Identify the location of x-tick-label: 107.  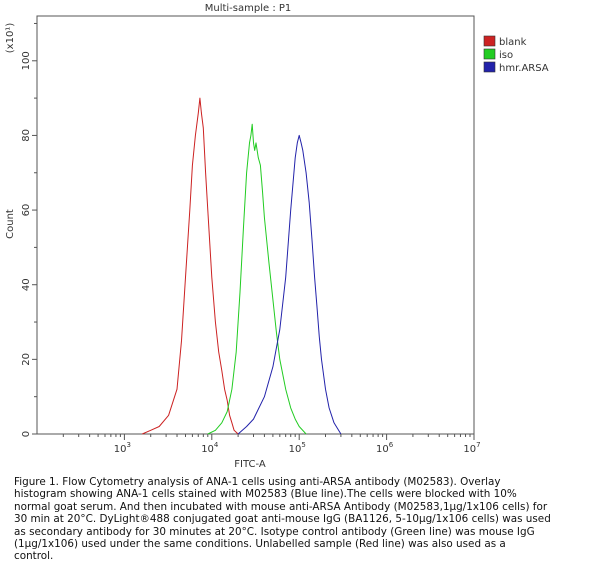
(471, 448).